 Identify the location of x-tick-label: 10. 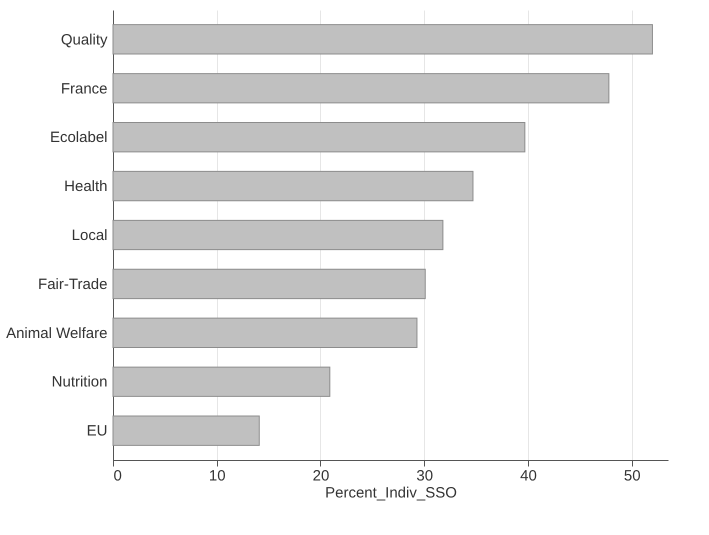
(217, 476).